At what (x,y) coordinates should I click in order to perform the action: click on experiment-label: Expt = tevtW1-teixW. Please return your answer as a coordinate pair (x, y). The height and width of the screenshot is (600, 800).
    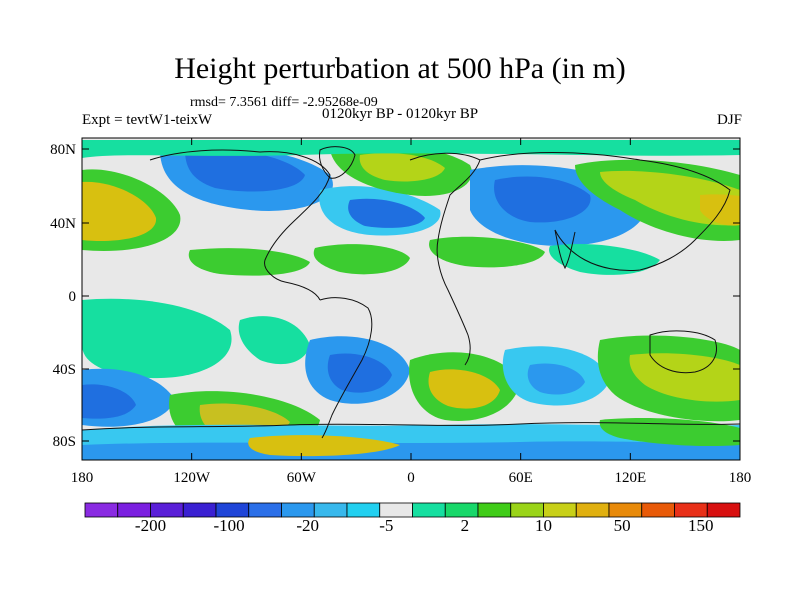
    Looking at the image, I should click on (147, 120).